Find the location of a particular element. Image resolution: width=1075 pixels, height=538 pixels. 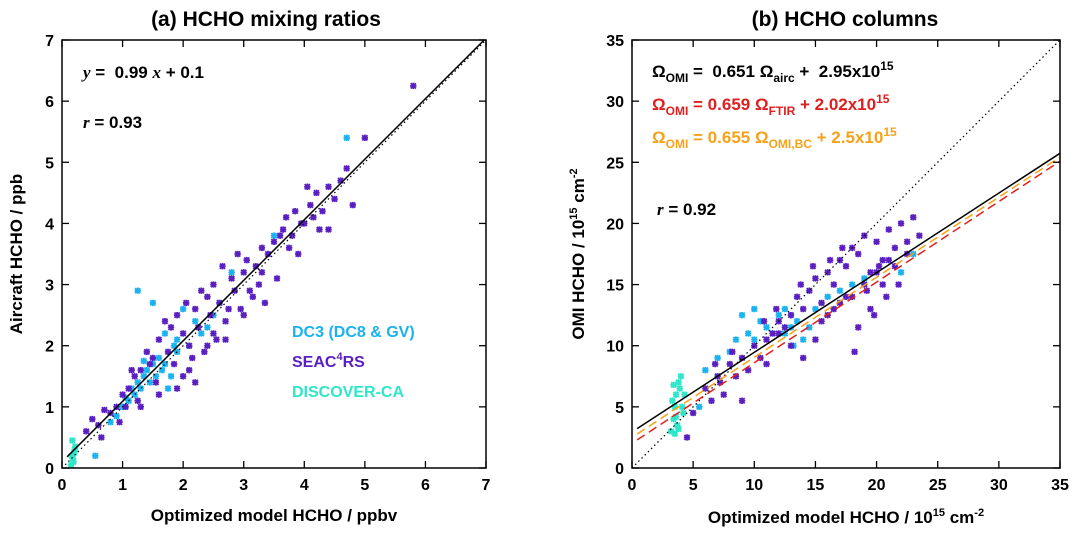

fit-equation-aircraft: ΩOMI = 0.651 Ωairc + 2.95x1015 is located at coordinates (773, 72).